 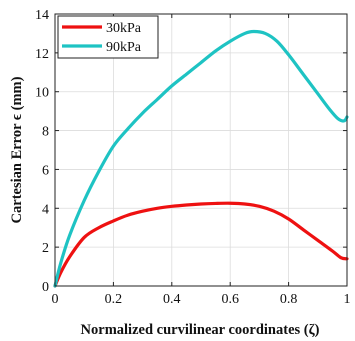 I want to click on x-tick-label: 0, so click(x=55, y=299).